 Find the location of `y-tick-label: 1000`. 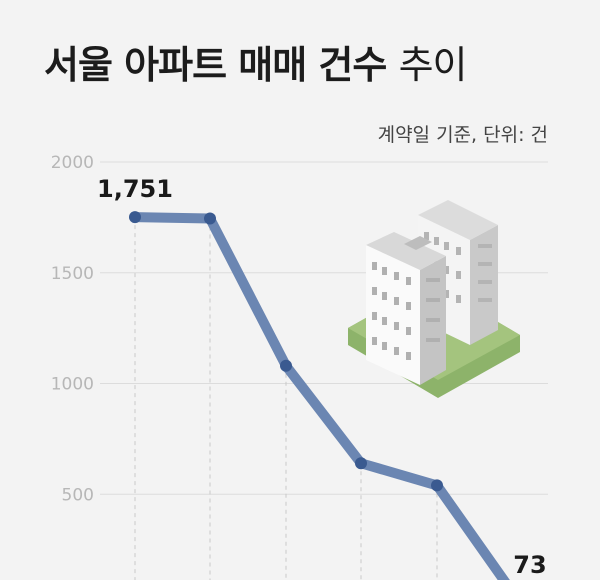

y-tick-label: 1000 is located at coordinates (72, 385).